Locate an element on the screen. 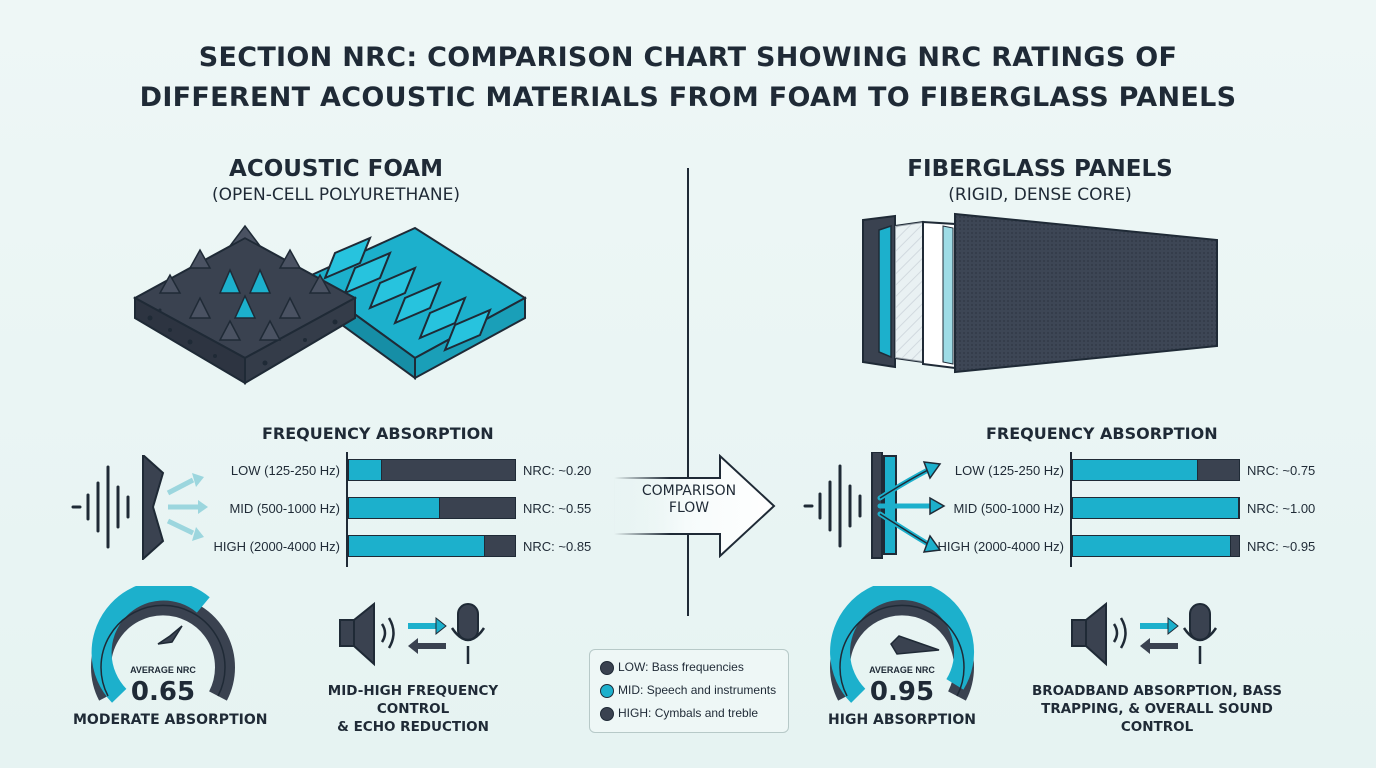  foam-gauge-descriptor: MODERATE ABSORPTION is located at coordinates (170, 720).